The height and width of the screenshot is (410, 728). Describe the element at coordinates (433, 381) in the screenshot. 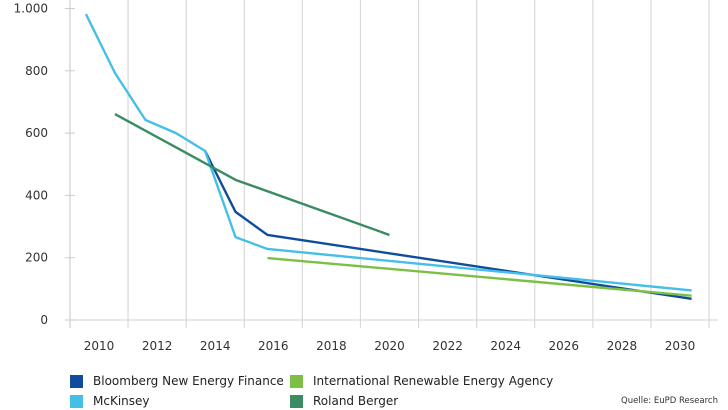

I see `legend-label: International Renewable Energy Agency` at that location.